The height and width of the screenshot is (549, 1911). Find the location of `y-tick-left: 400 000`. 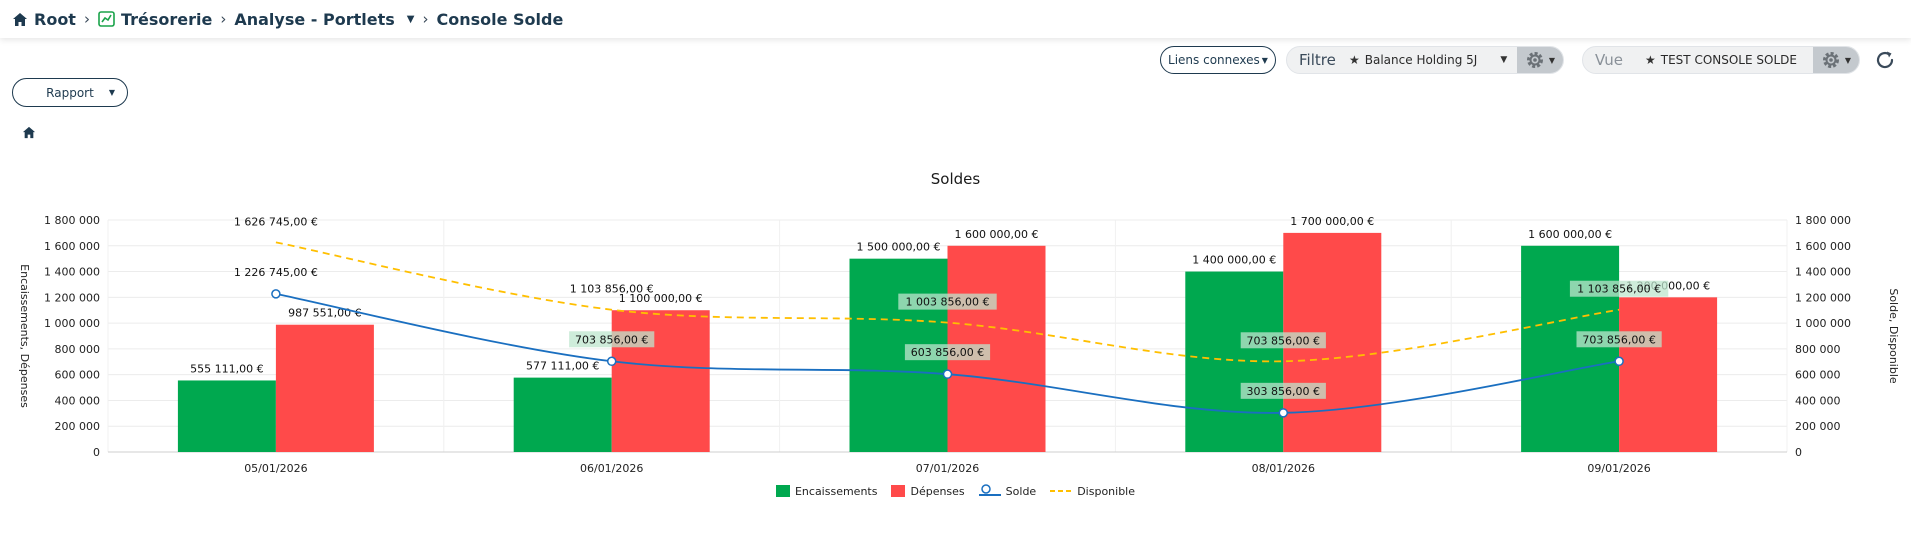

y-tick-left: 400 000 is located at coordinates (78, 400).